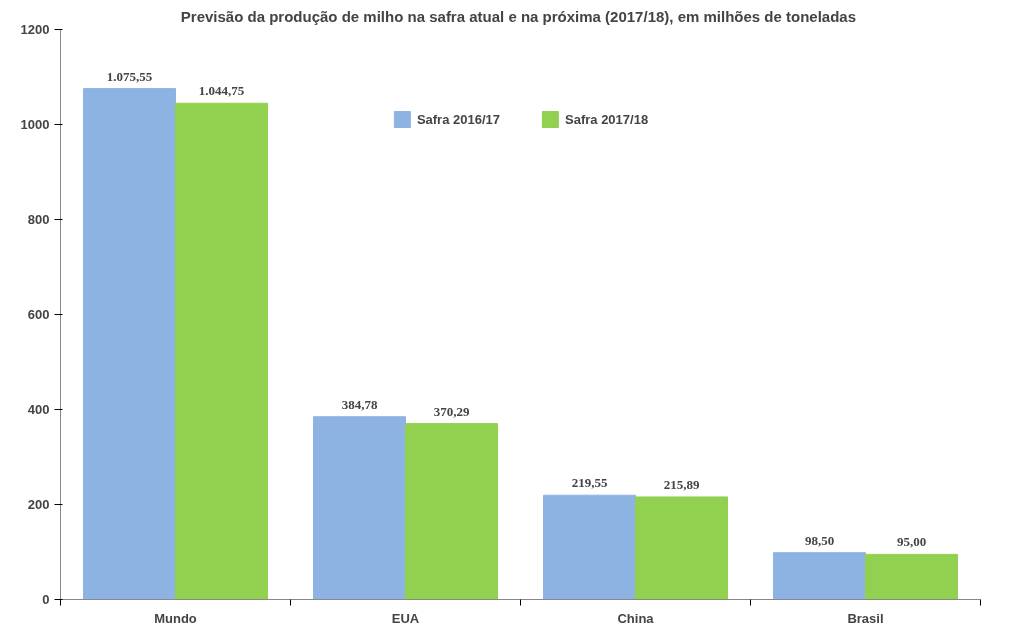 This screenshot has width=1013, height=632. I want to click on x-tick-label: Mundo, so click(175, 618).